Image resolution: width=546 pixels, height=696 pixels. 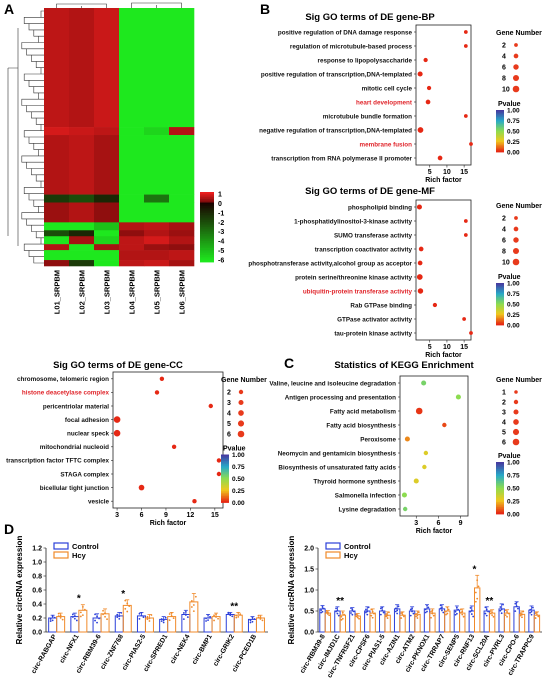 What do you see at coordinates (461, 523) in the screenshot?
I see `x-tick-label: 9` at bounding box center [461, 523].